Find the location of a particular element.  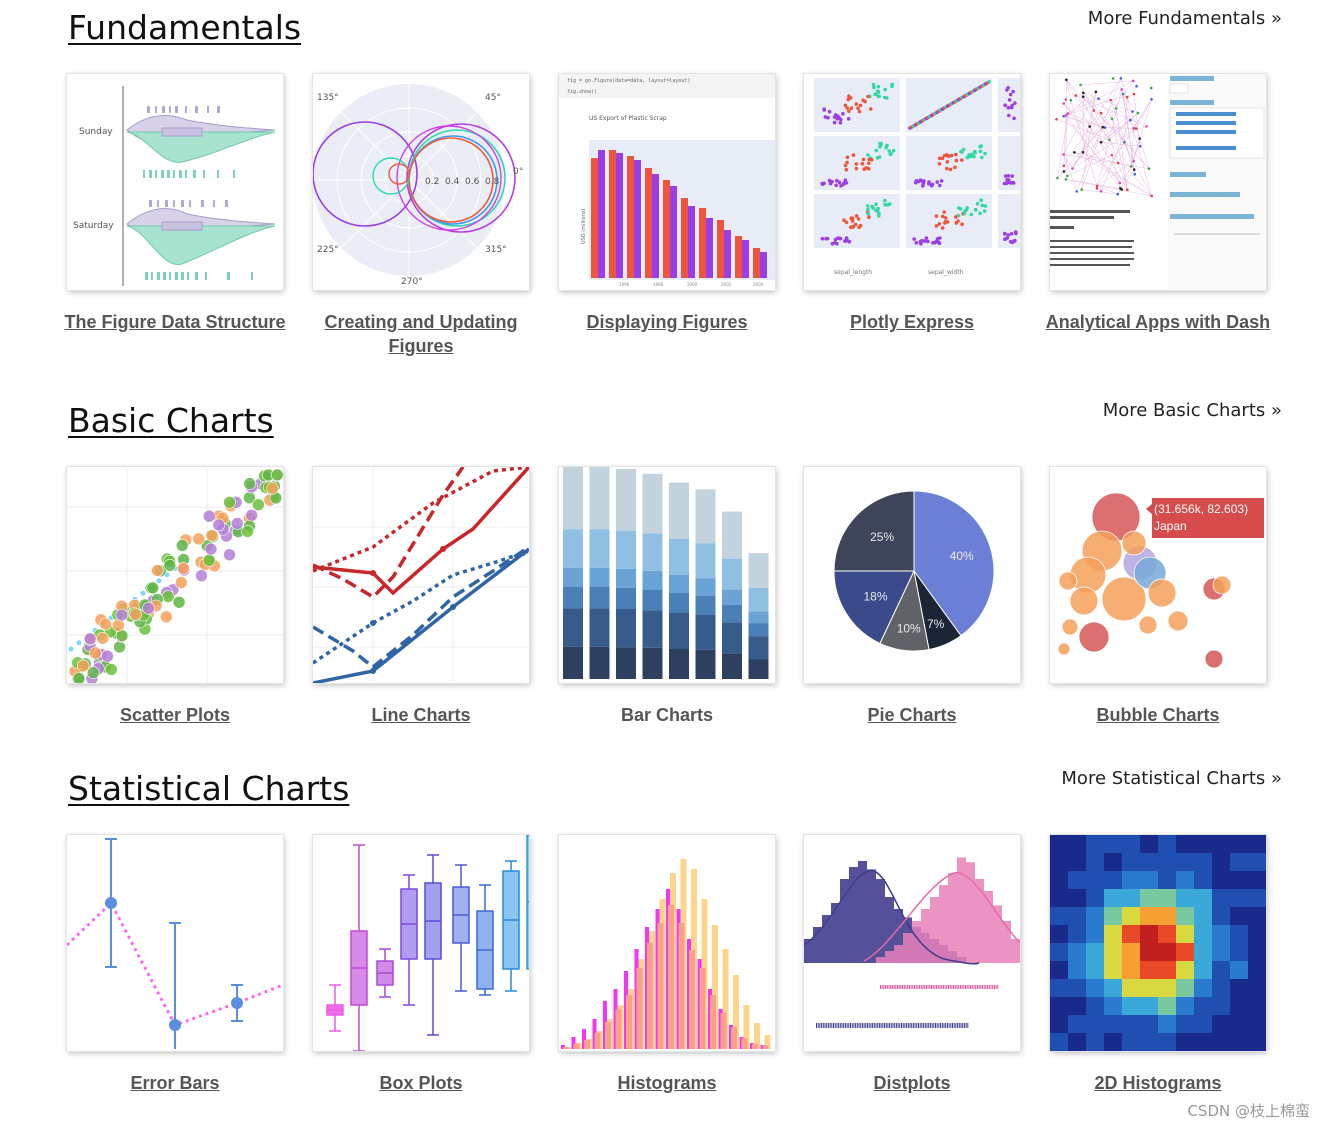

section-title-basic-charts: Basic Charts is located at coordinates (171, 420).